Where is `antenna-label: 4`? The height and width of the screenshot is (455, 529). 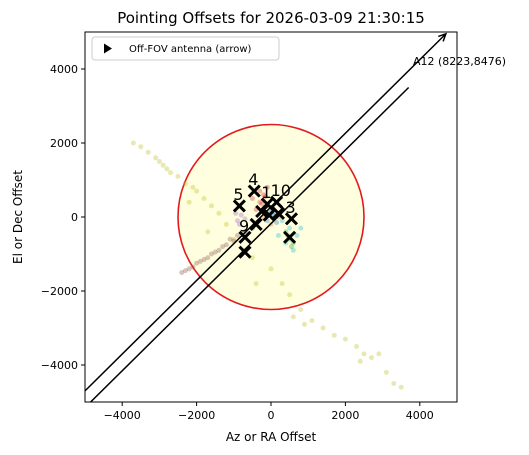
antenna-label: 4 is located at coordinates (253, 179).